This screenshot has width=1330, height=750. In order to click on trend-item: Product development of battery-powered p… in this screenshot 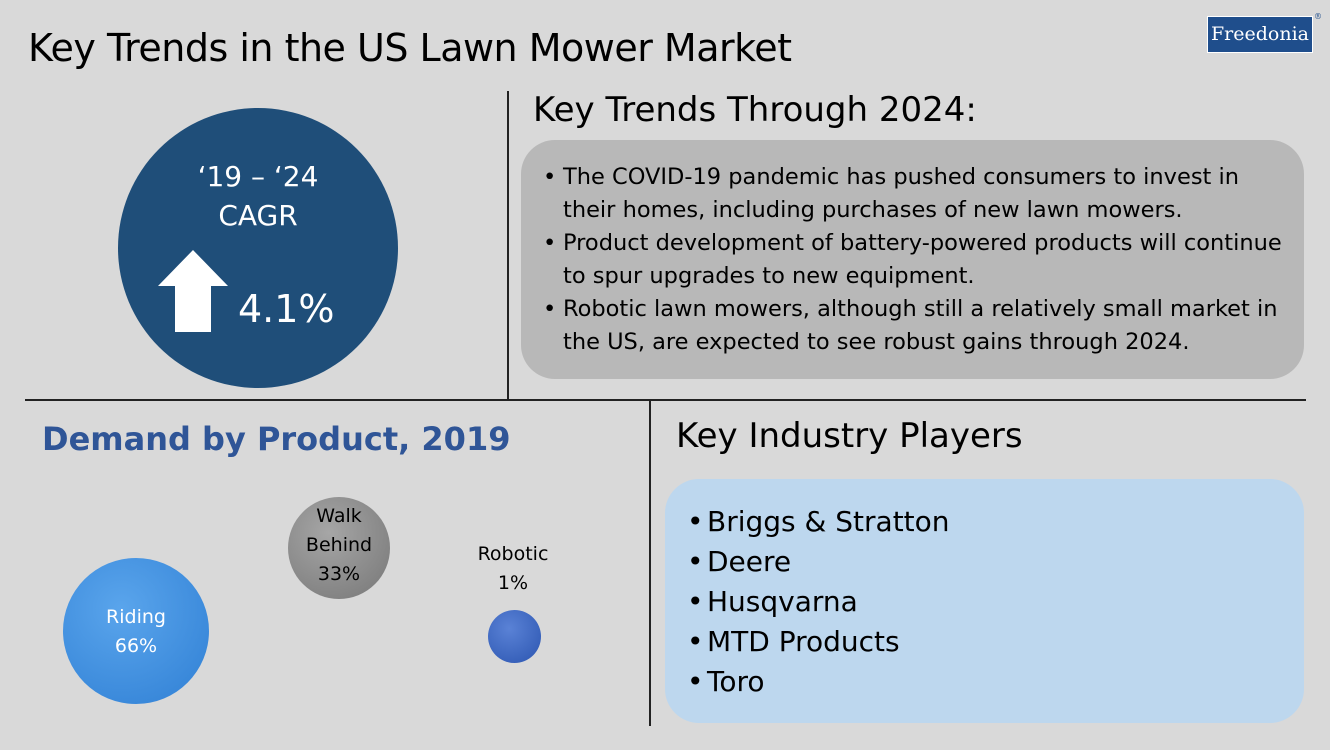, I will do `click(919, 260)`.